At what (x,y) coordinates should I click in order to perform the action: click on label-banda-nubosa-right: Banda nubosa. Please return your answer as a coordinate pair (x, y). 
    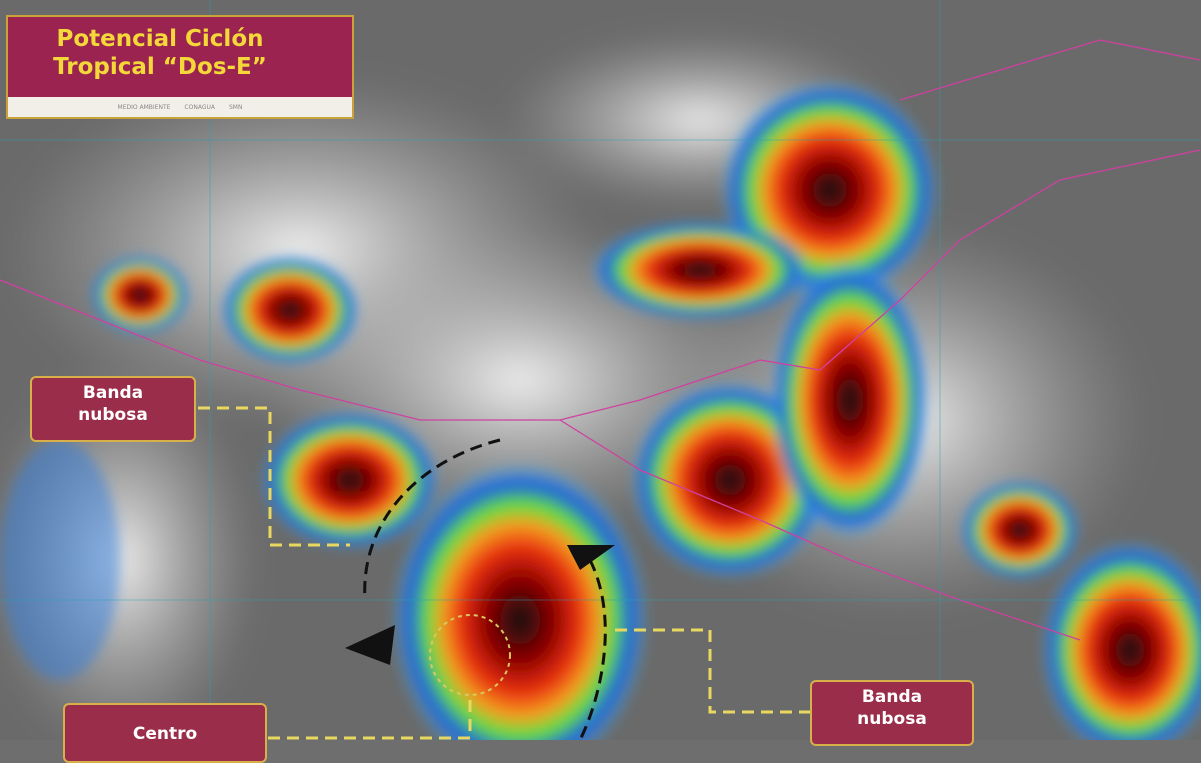
    Looking at the image, I should click on (892, 713).